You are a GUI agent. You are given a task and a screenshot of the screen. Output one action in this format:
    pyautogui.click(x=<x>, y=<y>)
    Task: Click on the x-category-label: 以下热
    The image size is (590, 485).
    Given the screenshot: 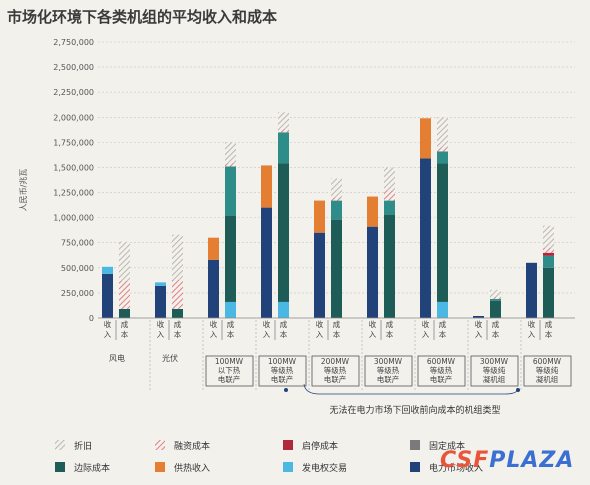 What is the action you would take?
    pyautogui.click(x=229, y=370)
    